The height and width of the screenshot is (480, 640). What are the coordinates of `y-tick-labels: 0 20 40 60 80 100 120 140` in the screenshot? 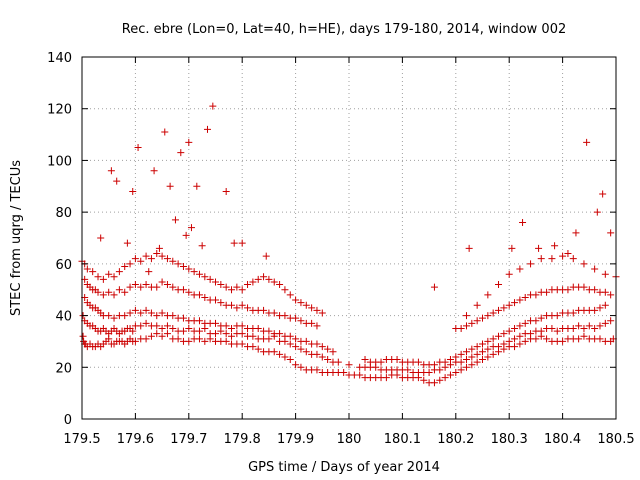 It's located at (59, 239).